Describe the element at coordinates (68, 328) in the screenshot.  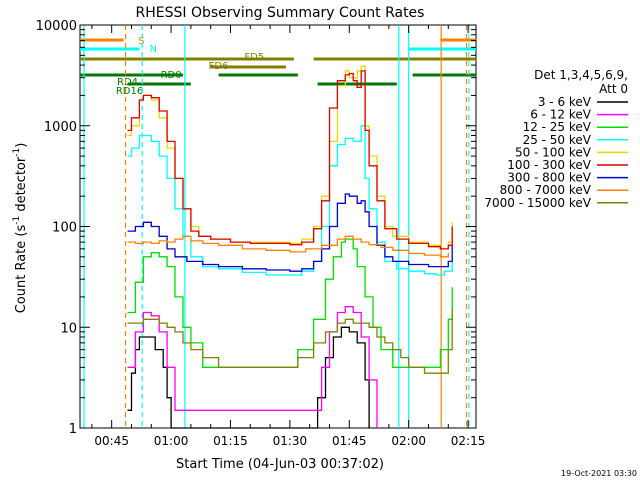
I see `y-tick-label-1: 10` at that location.